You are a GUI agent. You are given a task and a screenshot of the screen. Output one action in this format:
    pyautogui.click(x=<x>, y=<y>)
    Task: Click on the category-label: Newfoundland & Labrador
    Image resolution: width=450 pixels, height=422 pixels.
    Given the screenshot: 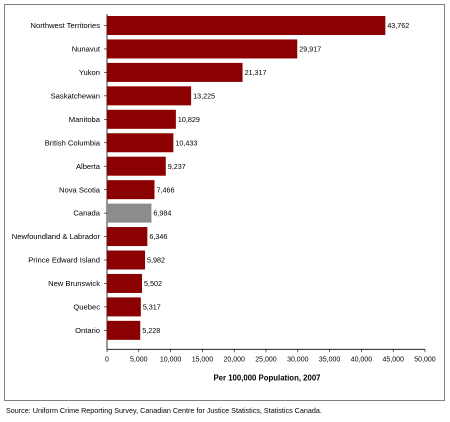 What is the action you would take?
    pyautogui.click(x=56, y=236)
    